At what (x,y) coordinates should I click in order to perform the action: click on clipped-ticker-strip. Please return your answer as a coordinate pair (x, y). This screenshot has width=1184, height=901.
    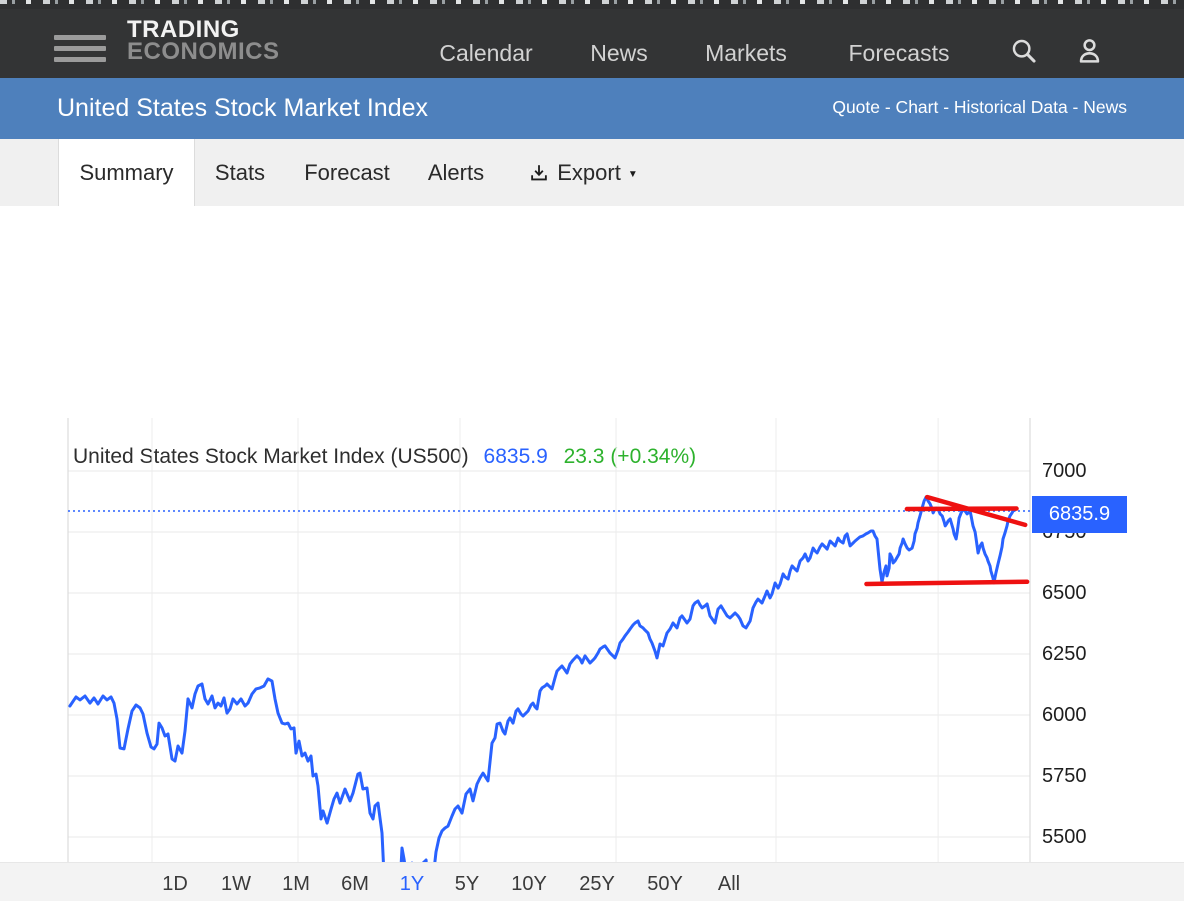
    Looking at the image, I should click on (592, 4).